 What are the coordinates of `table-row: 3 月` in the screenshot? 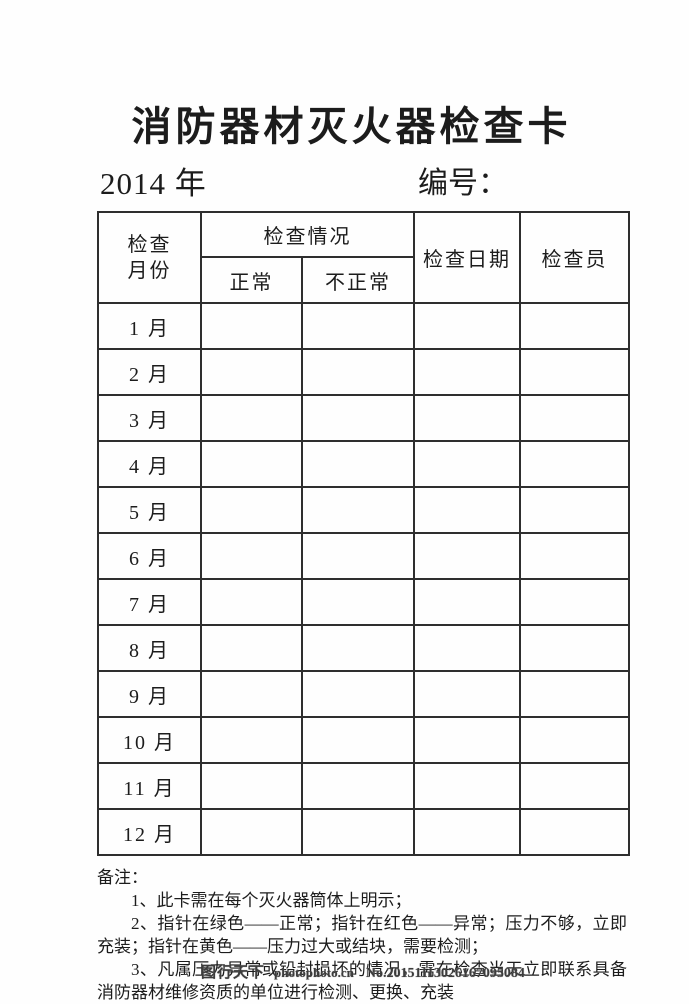 It's located at (363, 418).